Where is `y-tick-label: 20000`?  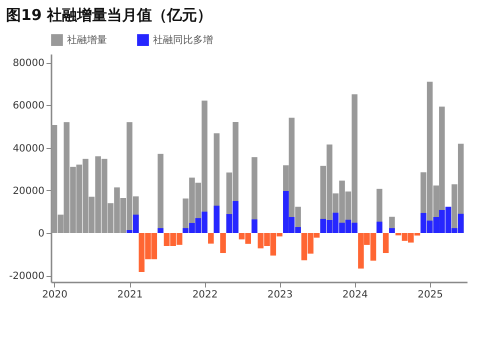 y-tick-label: 20000 is located at coordinates (28, 191).